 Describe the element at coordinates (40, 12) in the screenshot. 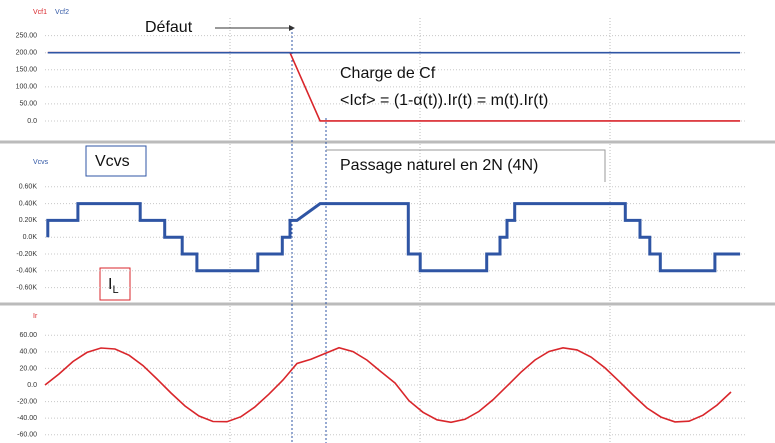

I see `legend-entry: Vcf1` at that location.